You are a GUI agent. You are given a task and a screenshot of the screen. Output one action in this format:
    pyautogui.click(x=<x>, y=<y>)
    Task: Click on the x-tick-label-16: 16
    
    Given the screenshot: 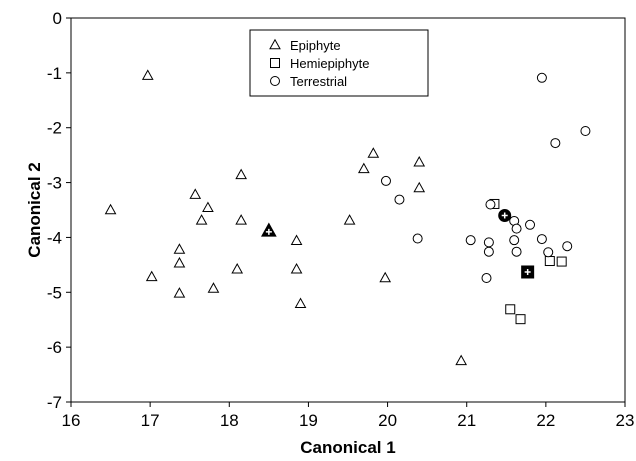 What is the action you would take?
    pyautogui.click(x=71, y=420)
    